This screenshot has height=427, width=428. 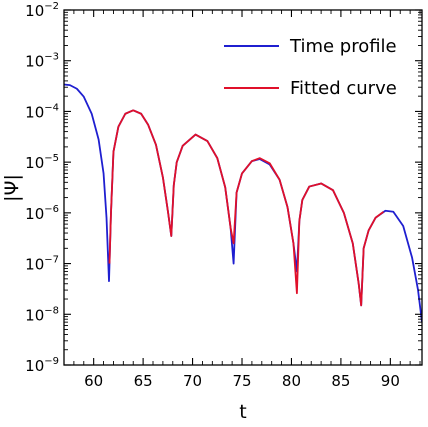 What do you see at coordinates (242, 412) in the screenshot?
I see `x-axis-label: t` at bounding box center [242, 412].